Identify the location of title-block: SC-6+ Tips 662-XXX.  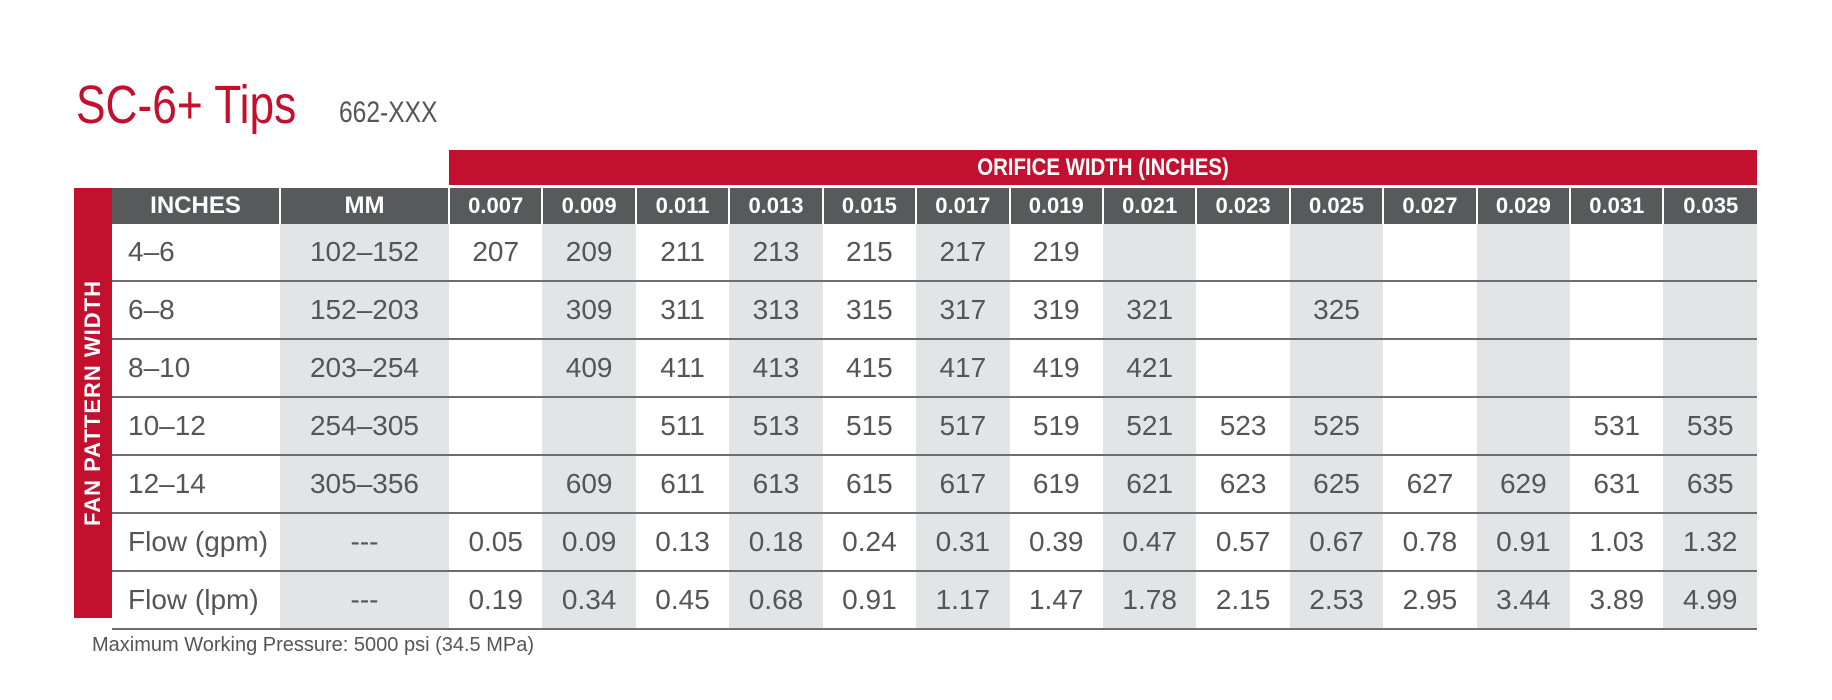
(267, 97).